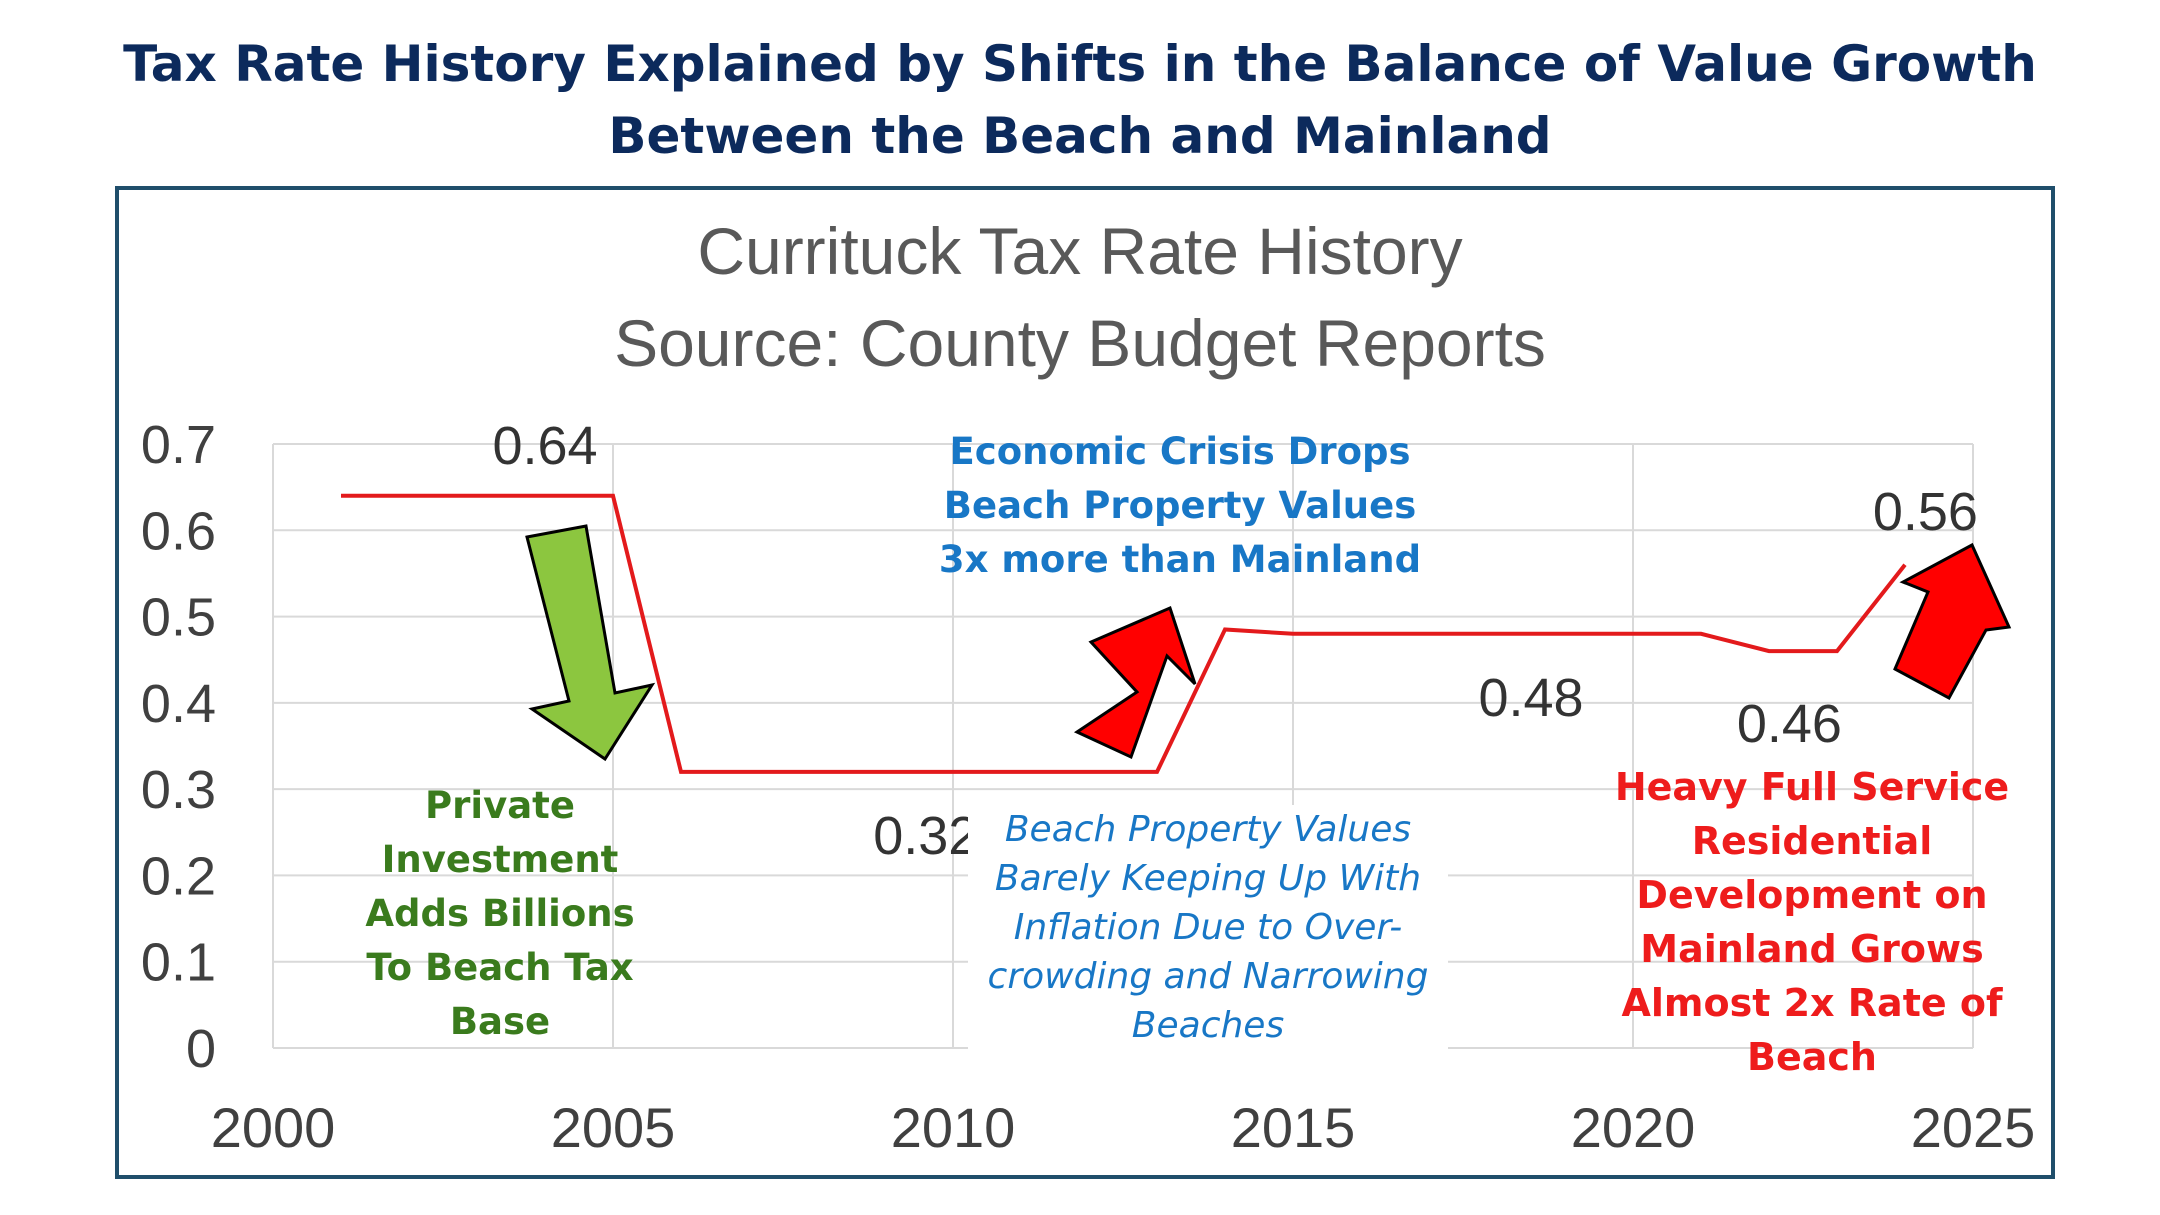  What do you see at coordinates (178, 876) in the screenshot?
I see `y-tick-label: 0.2` at bounding box center [178, 876].